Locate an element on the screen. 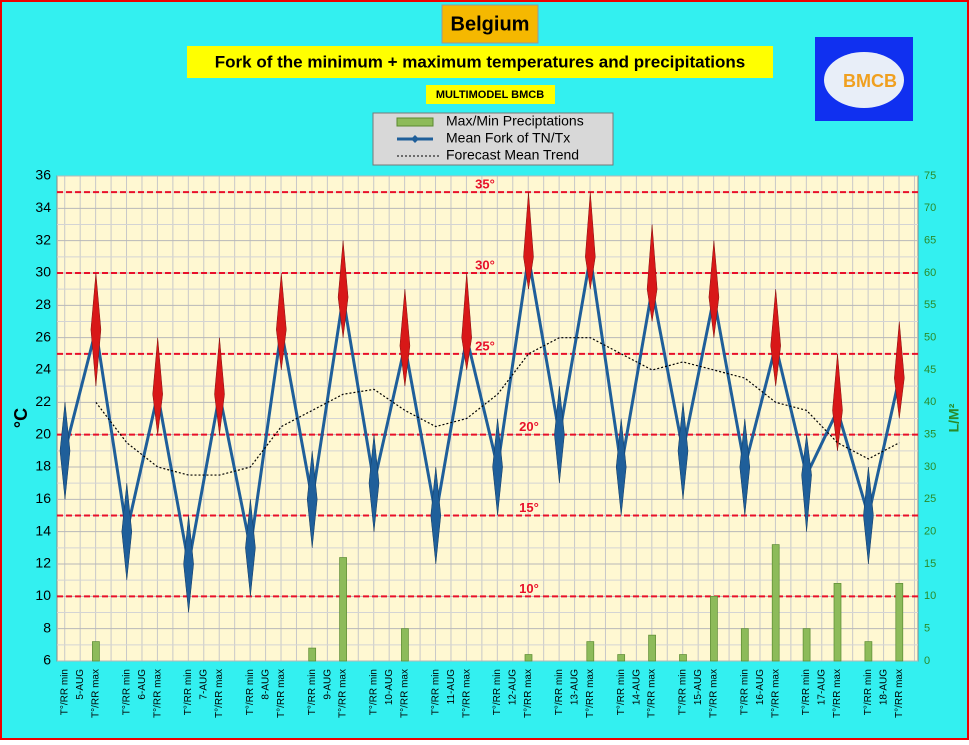 The height and width of the screenshot is (745, 969). y-tick-label: 10 is located at coordinates (43, 595).